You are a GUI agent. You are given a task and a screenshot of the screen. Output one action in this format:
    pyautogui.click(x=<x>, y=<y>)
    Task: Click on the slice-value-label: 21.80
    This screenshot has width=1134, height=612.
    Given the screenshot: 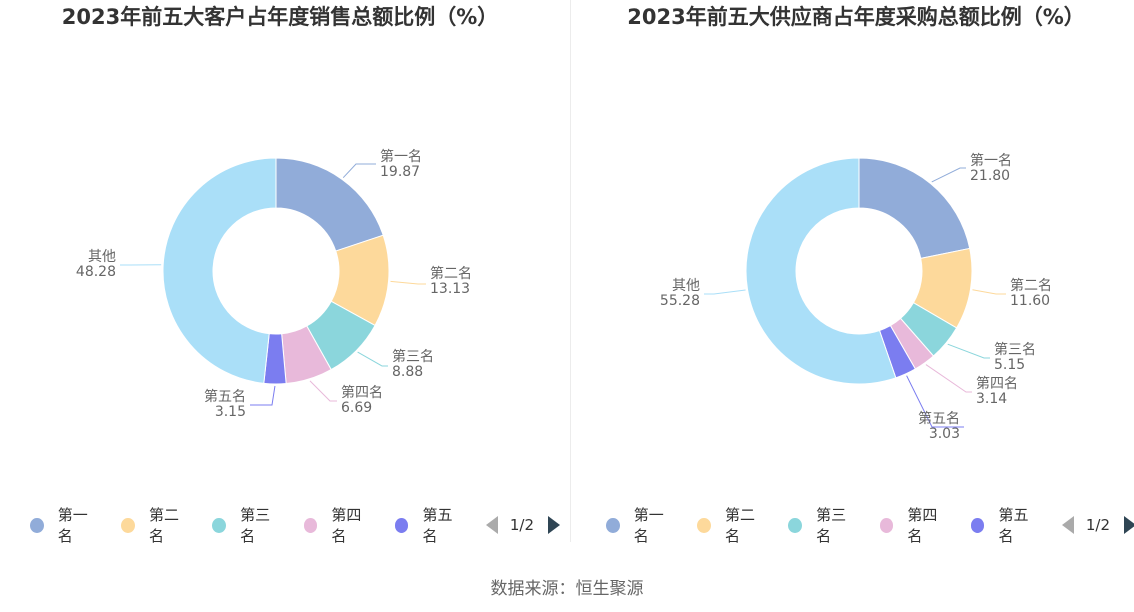 What is the action you would take?
    pyautogui.click(x=990, y=176)
    